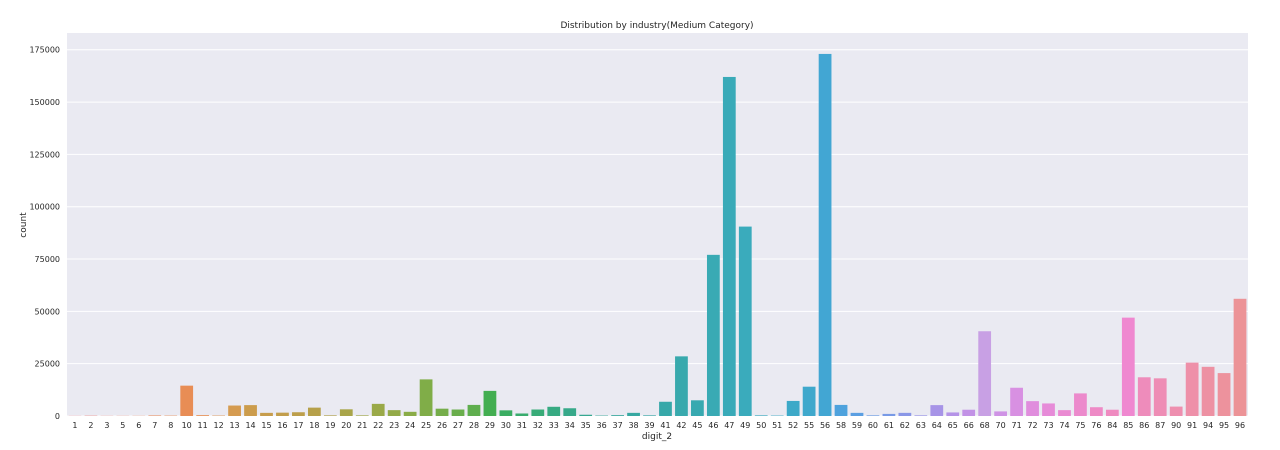 This screenshot has width=1280, height=450. Describe the element at coordinates (665, 425) in the screenshot. I see `x-tick-label: 41` at that location.